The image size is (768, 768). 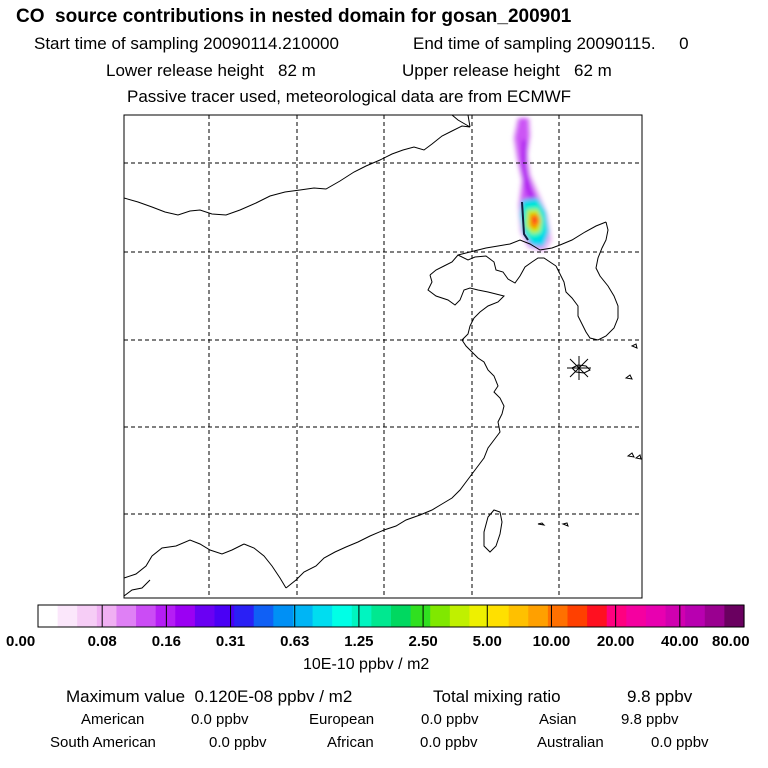 What do you see at coordinates (186, 43) in the screenshot?
I see `start-time-label: Start time of sampling 20090114.210000` at bounding box center [186, 43].